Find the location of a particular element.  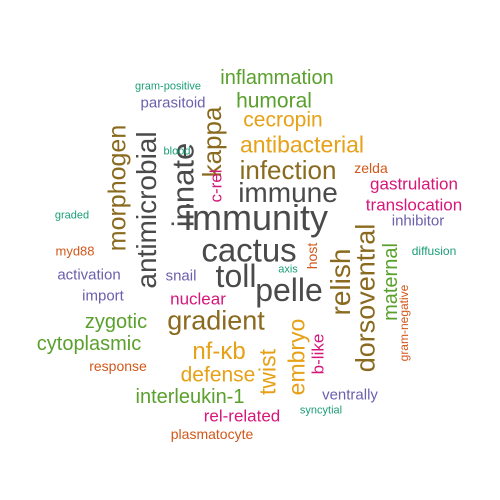

word-gastrulation: gastrulation is located at coordinates (414, 184).